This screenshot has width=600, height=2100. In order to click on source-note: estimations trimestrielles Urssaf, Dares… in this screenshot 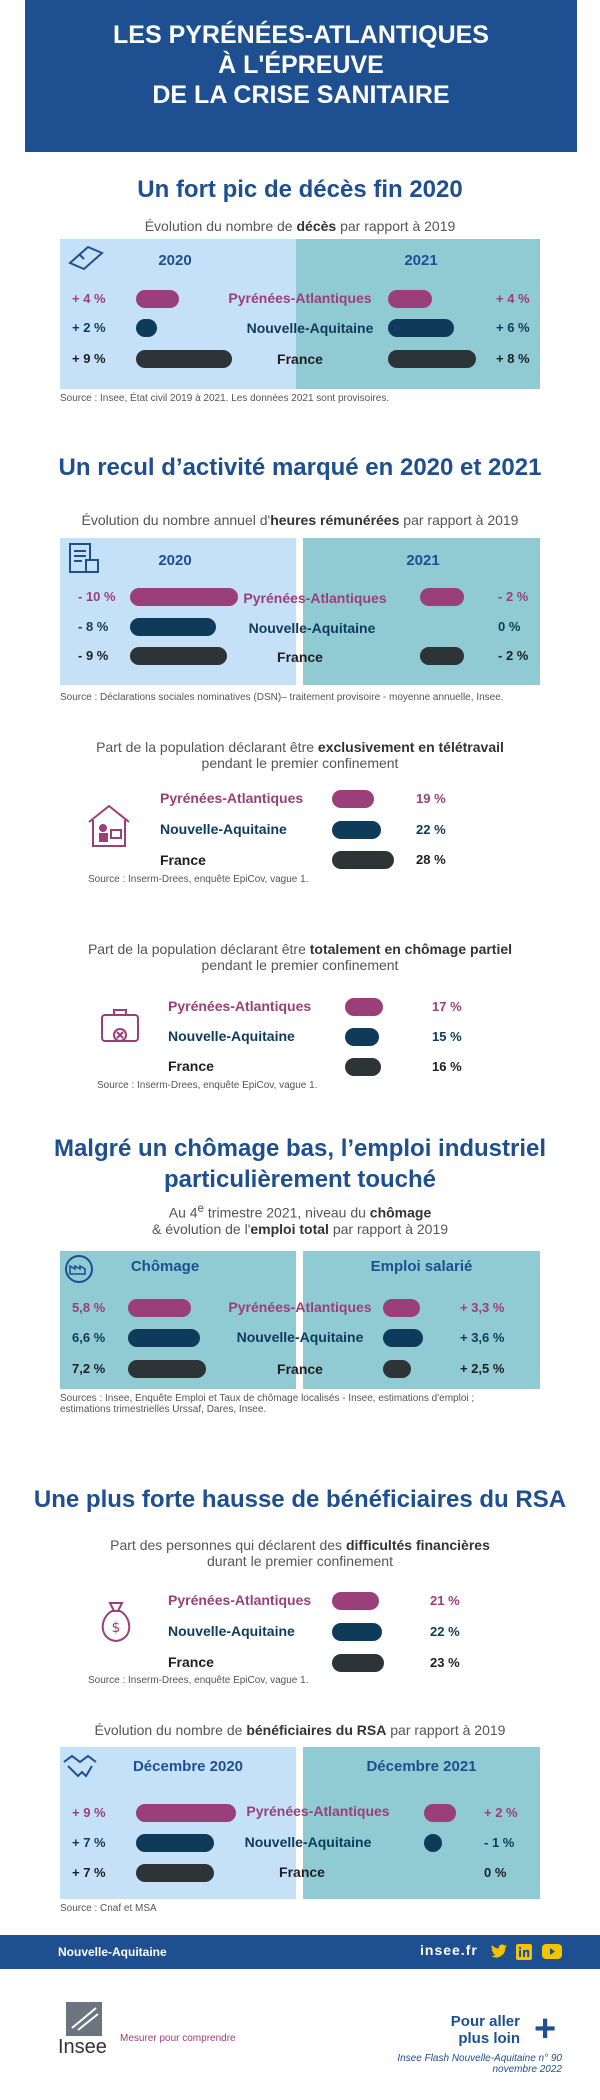, I will do `click(163, 1409)`.